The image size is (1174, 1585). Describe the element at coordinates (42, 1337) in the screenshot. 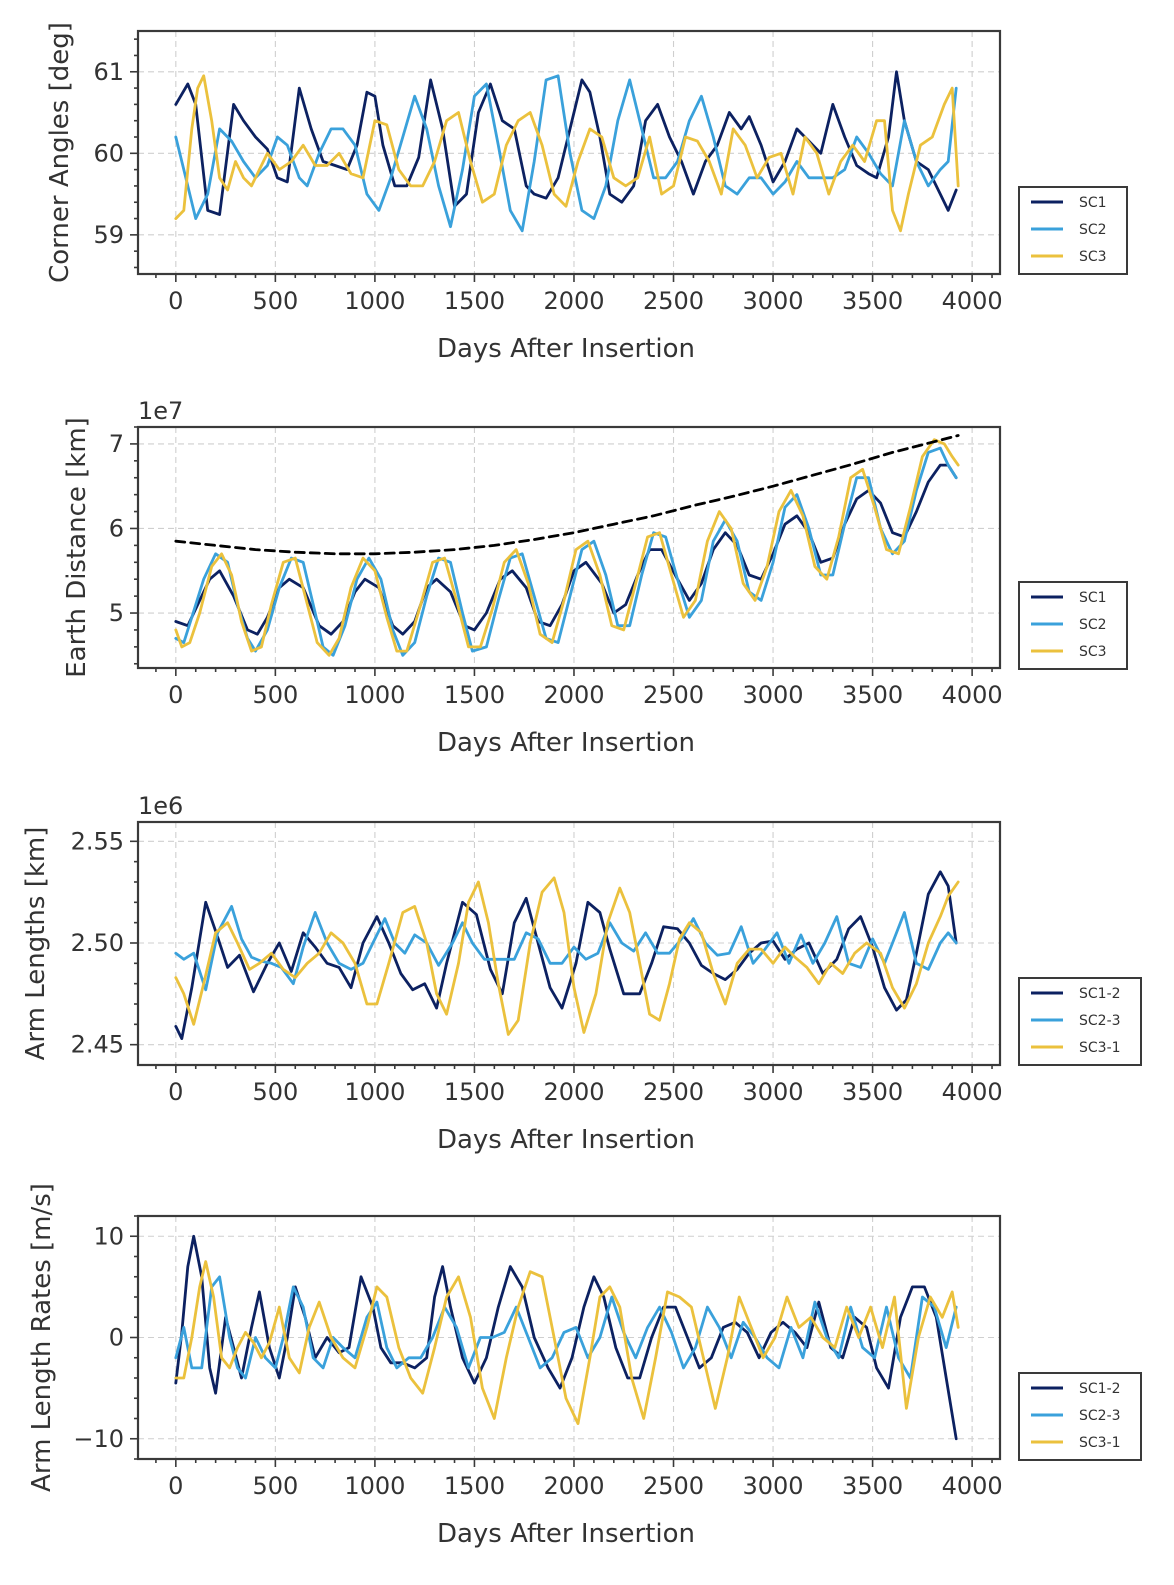

I see `y-axis-label: Arm Length Rates [m/s]` at that location.